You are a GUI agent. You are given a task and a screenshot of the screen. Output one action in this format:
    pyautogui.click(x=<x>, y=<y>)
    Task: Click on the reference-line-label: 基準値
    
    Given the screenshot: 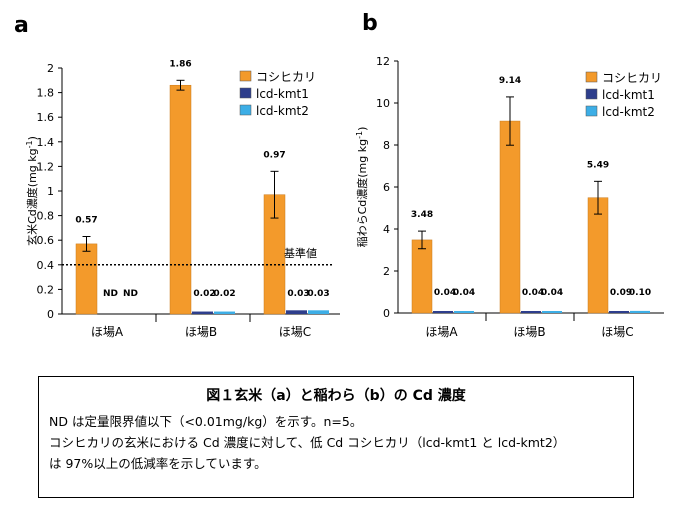 What is the action you would take?
    pyautogui.click(x=300, y=253)
    